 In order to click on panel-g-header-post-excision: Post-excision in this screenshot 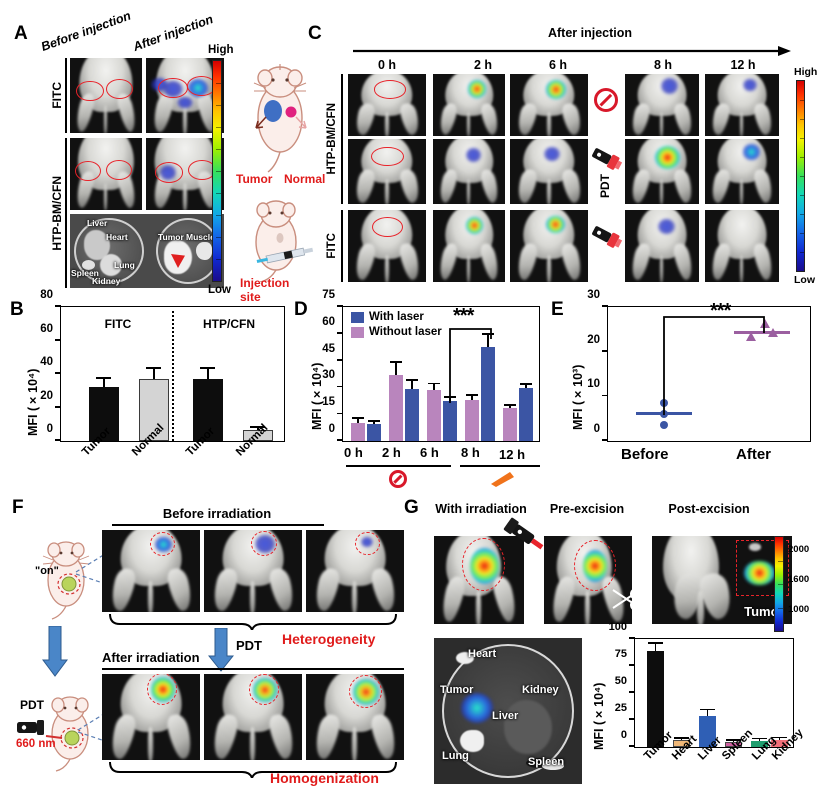, I will do `click(709, 509)`.